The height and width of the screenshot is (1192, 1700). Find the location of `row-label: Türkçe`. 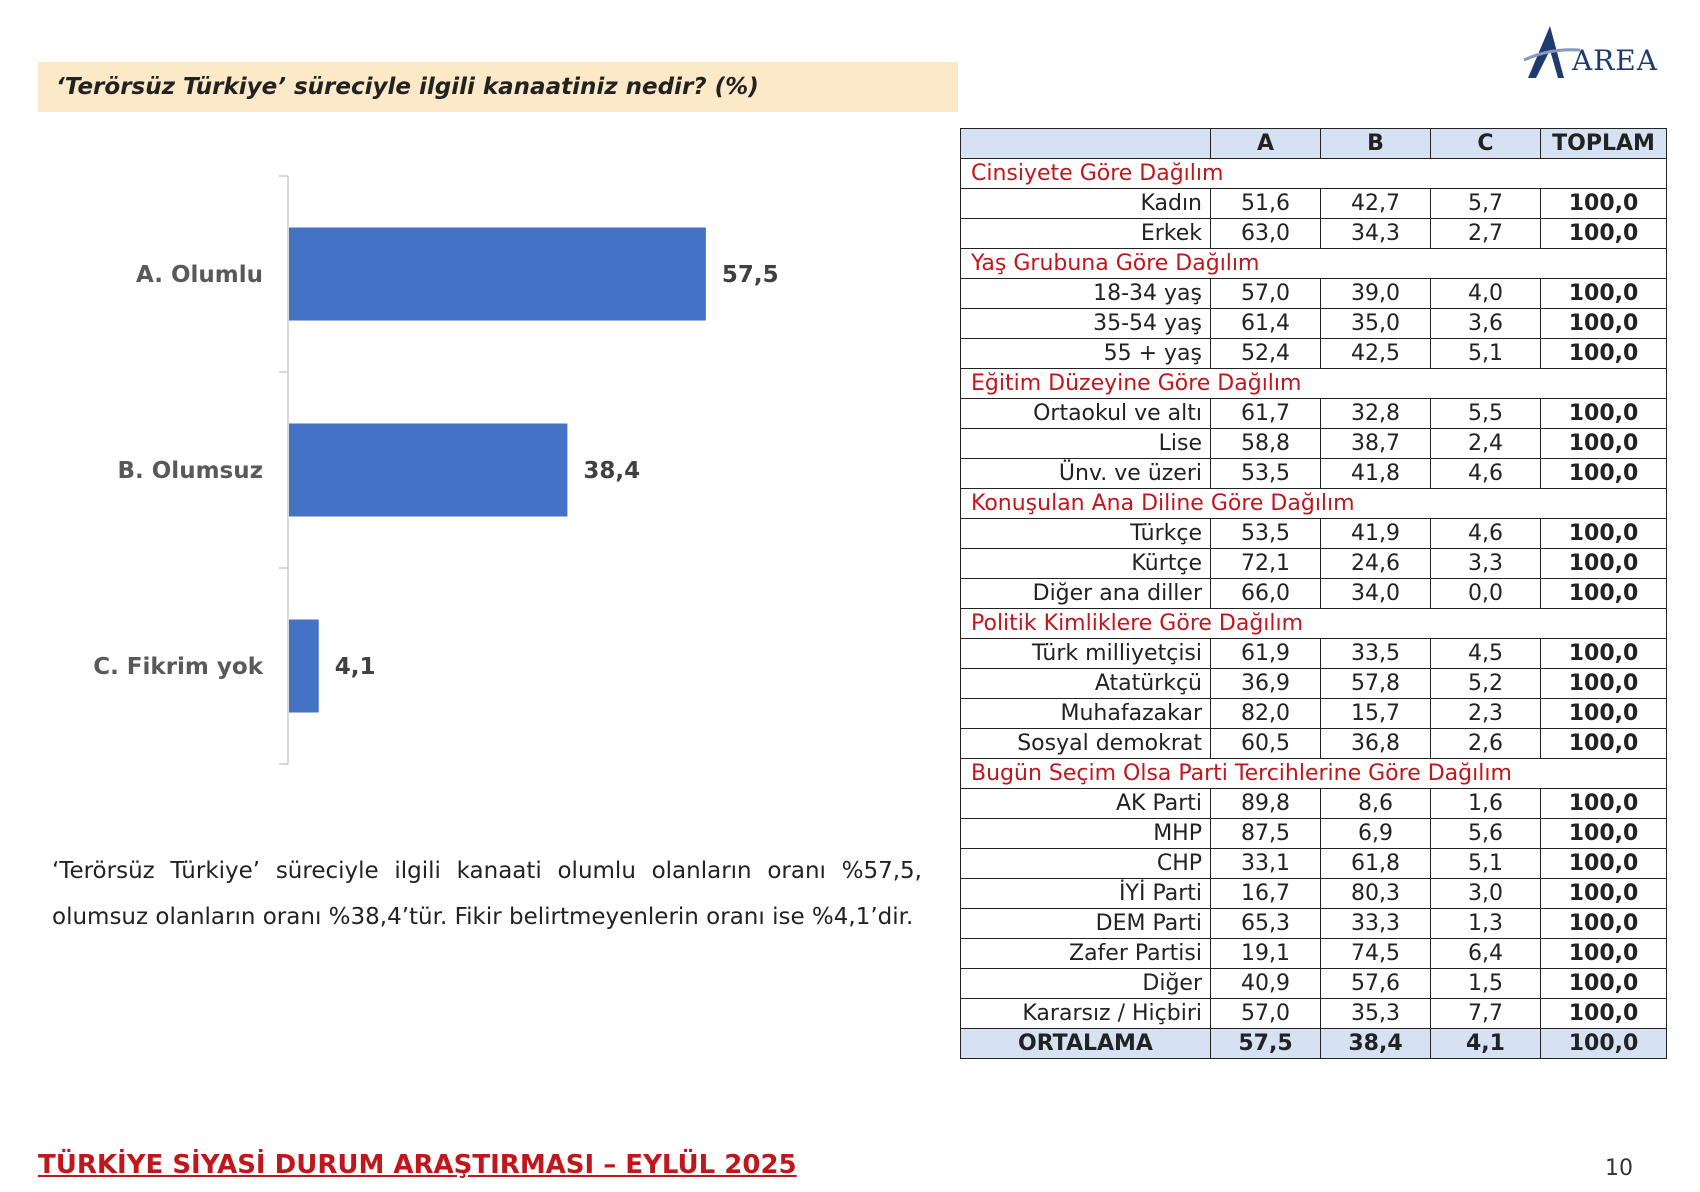

row-label: Türkçe is located at coordinates (1085, 533).